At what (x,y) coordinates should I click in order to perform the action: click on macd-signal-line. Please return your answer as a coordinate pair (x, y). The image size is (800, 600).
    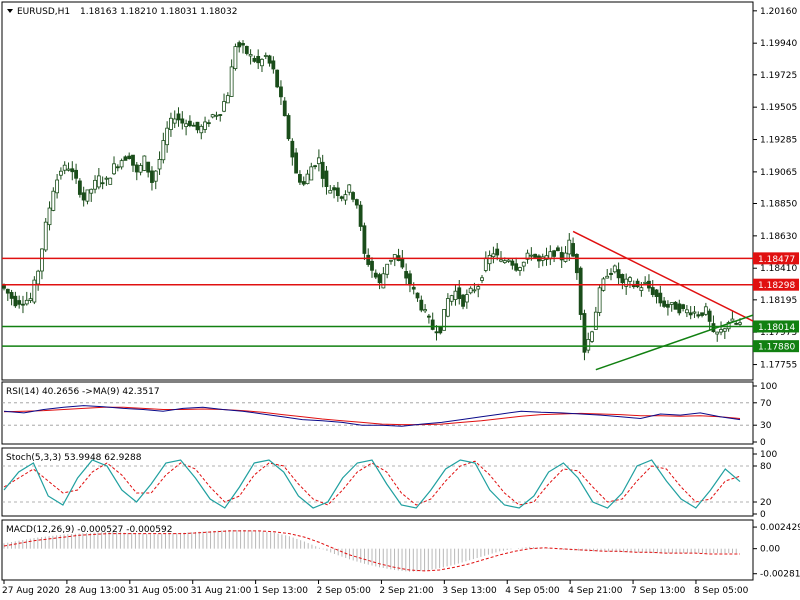
    Looking at the image, I should click on (371, 551).